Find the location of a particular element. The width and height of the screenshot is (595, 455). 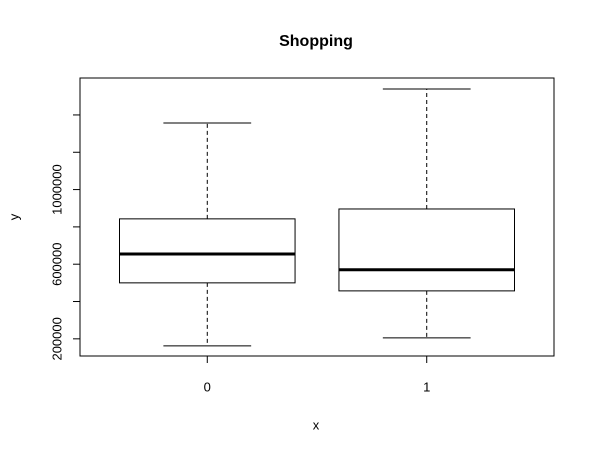

y-axis-label: y is located at coordinates (13, 216).